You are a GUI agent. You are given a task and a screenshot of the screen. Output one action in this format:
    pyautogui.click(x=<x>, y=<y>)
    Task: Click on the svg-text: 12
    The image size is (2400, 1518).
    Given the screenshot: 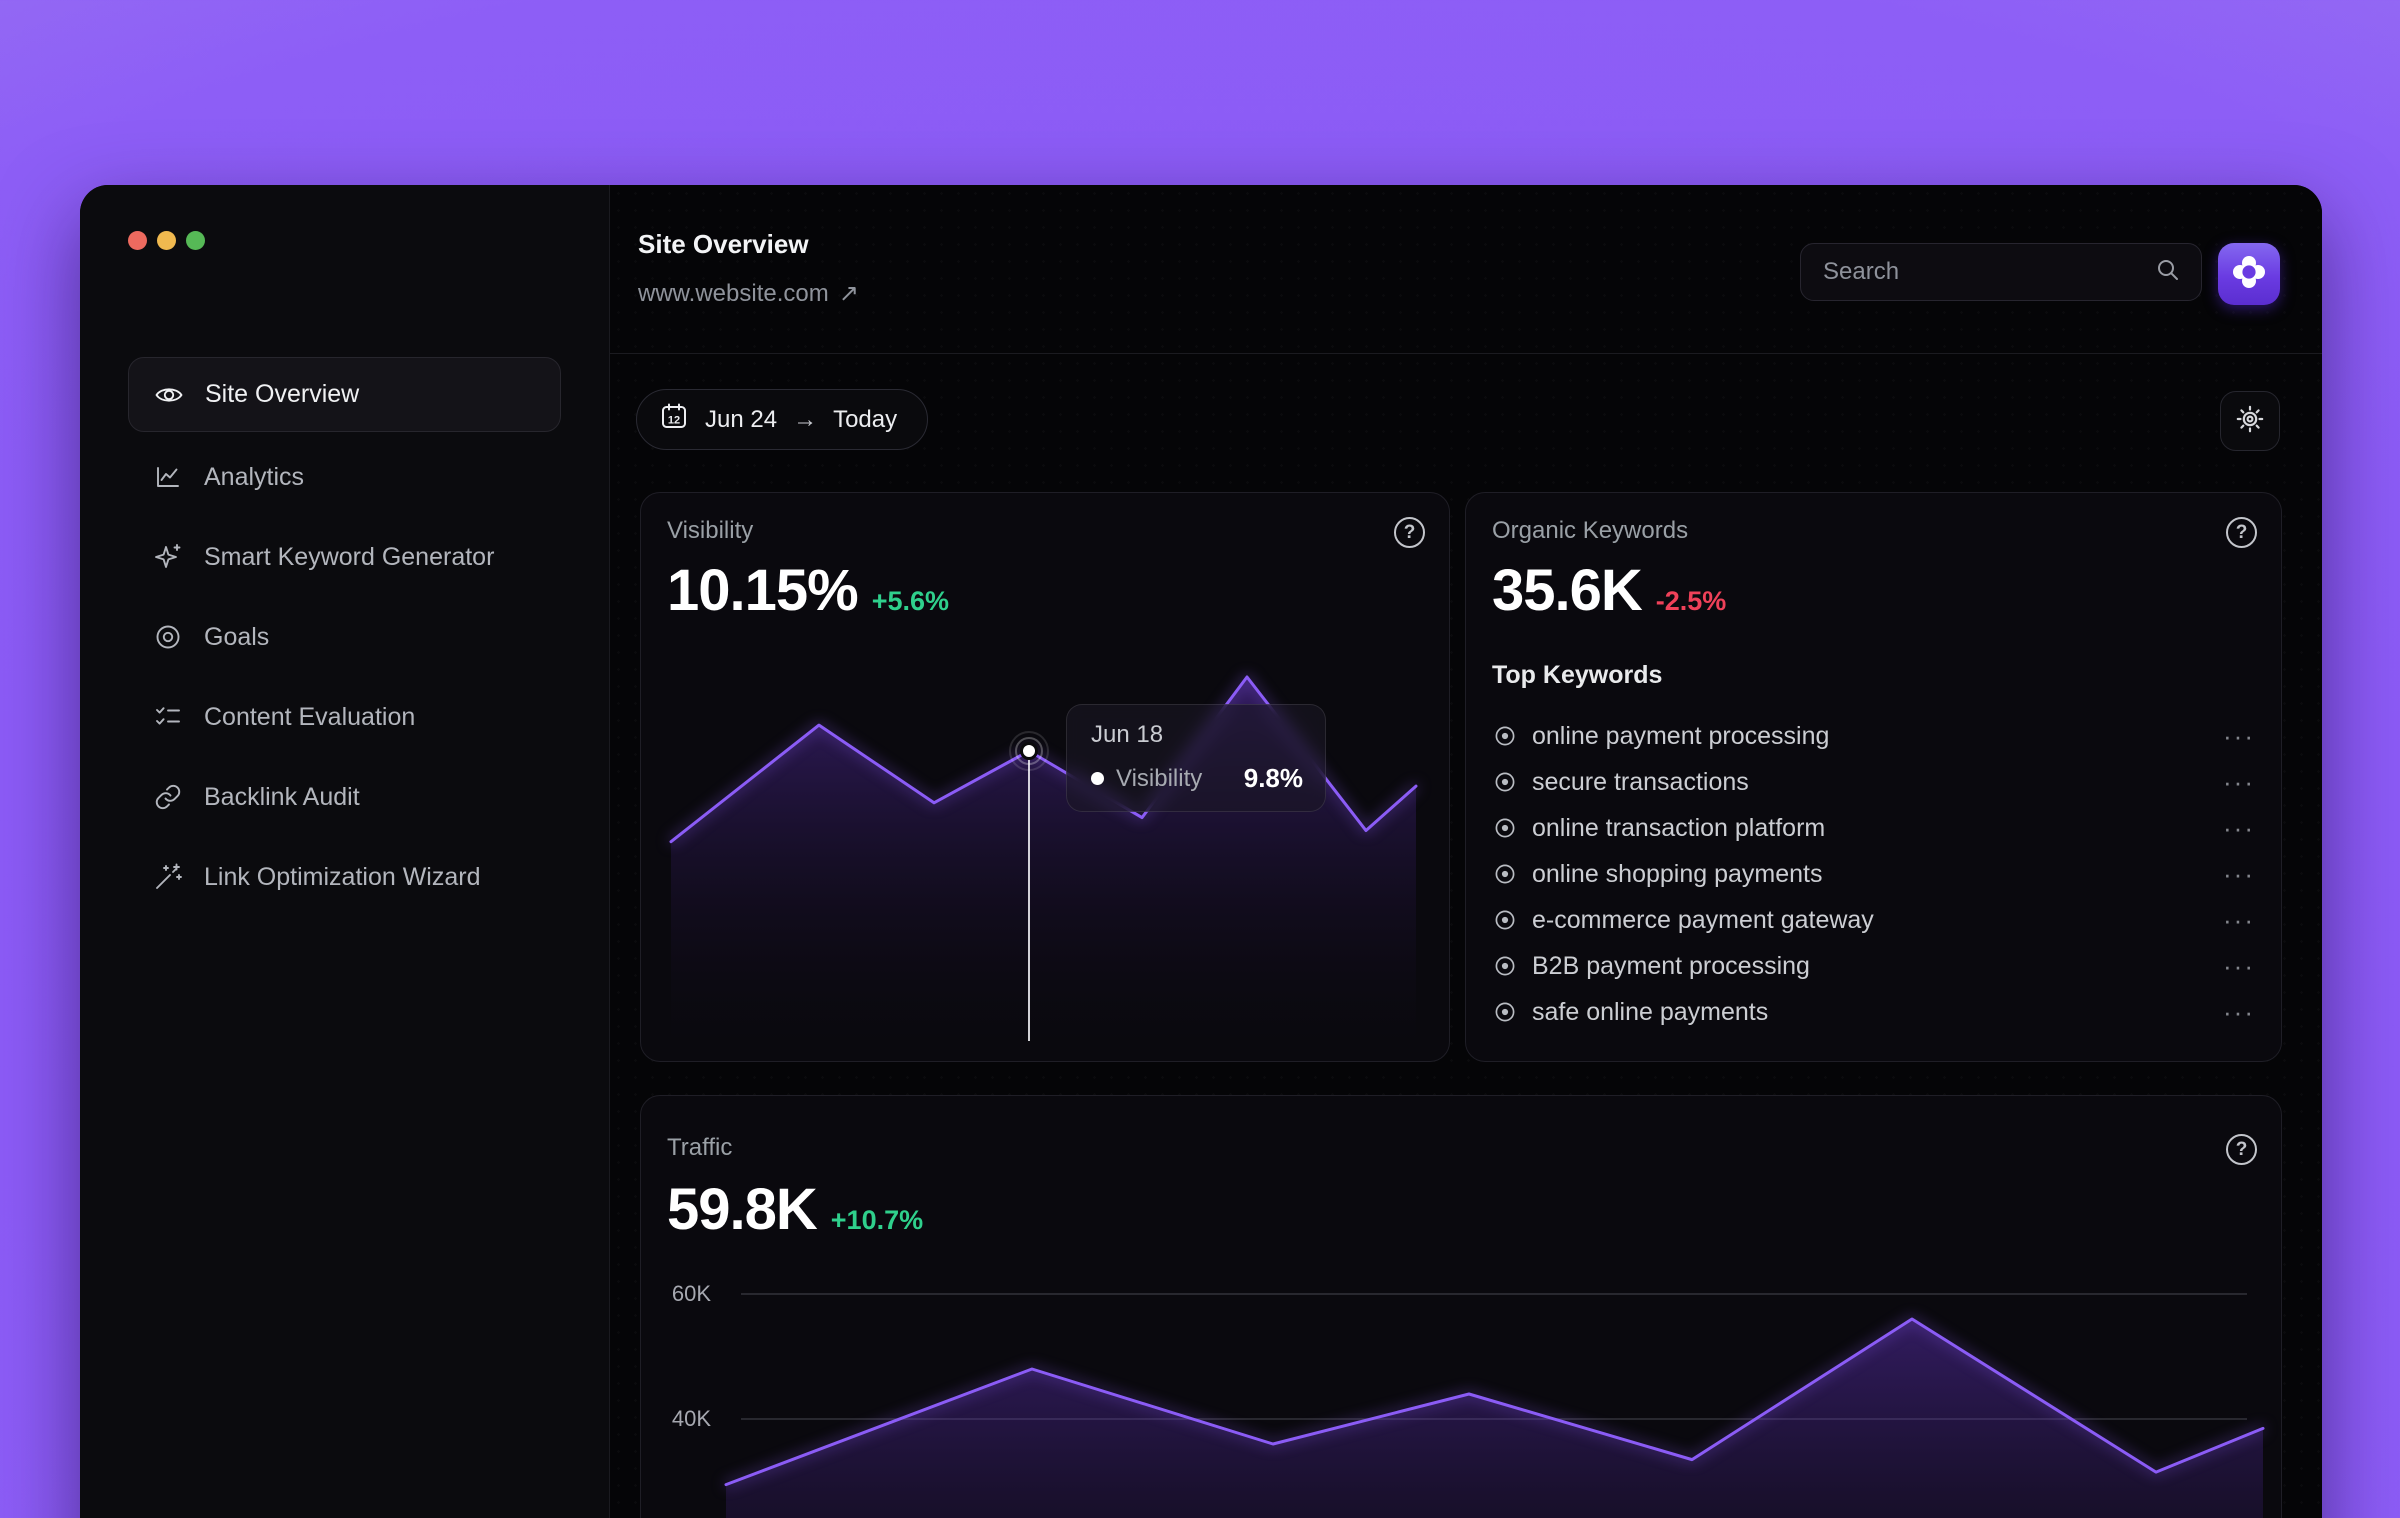 What is the action you would take?
    pyautogui.click(x=674, y=421)
    